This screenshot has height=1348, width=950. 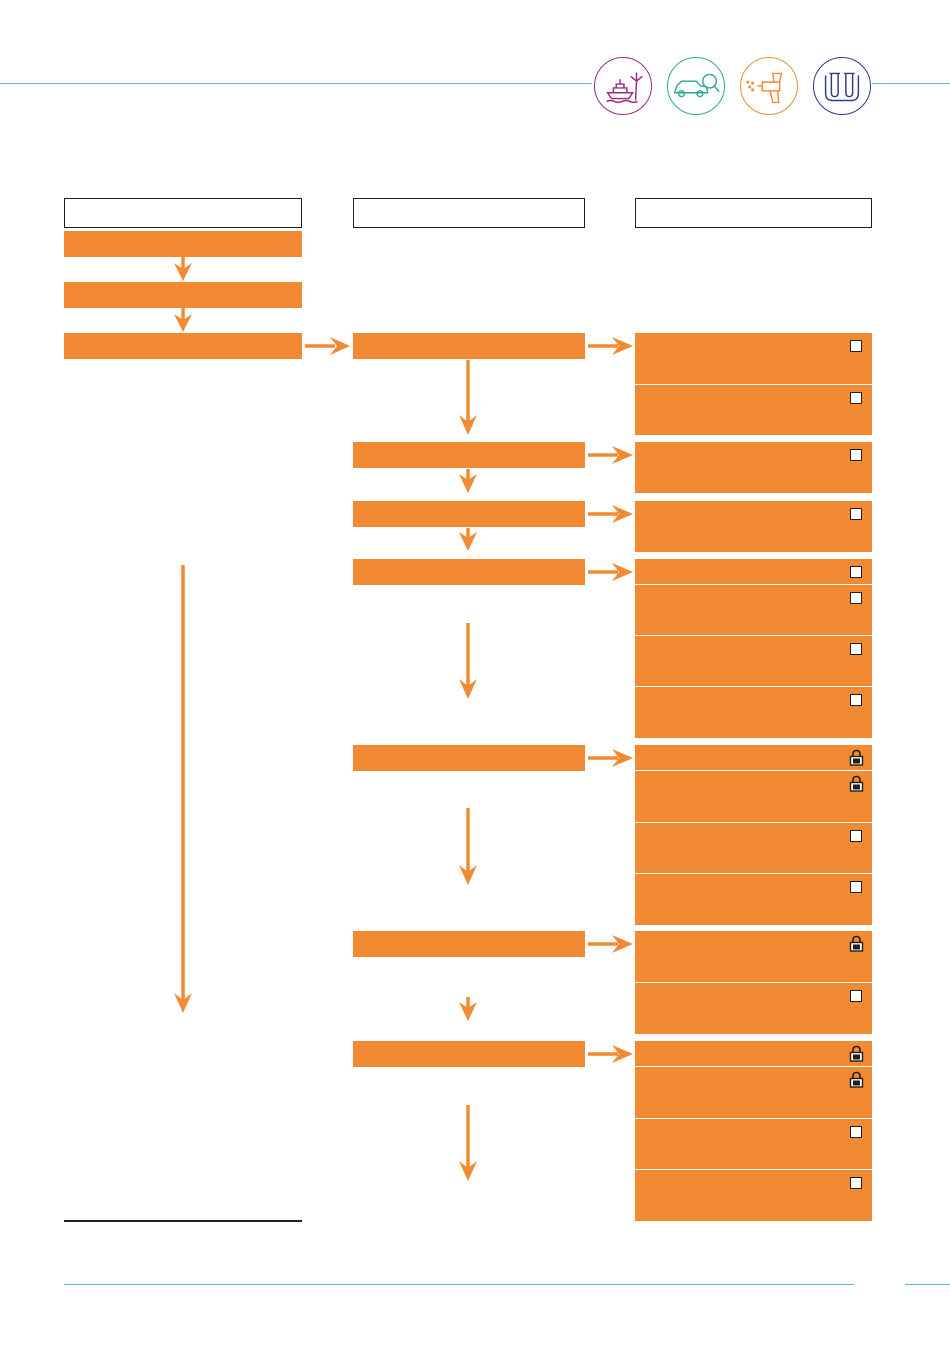 What do you see at coordinates (769, 86) in the screenshot?
I see `spray-gun-icon` at bounding box center [769, 86].